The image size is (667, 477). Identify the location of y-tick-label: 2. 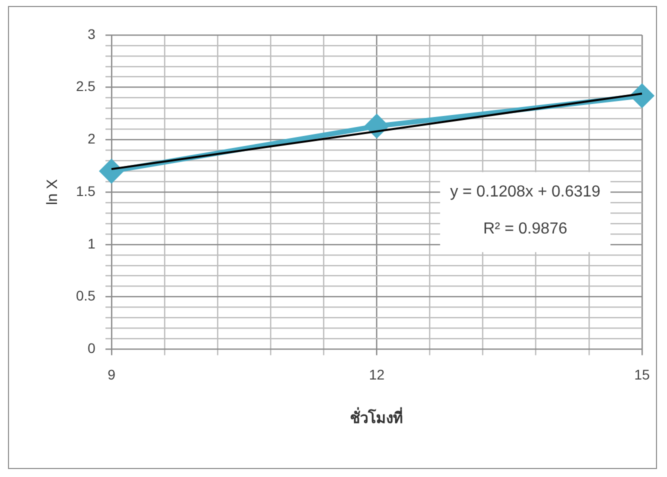
(92, 138).